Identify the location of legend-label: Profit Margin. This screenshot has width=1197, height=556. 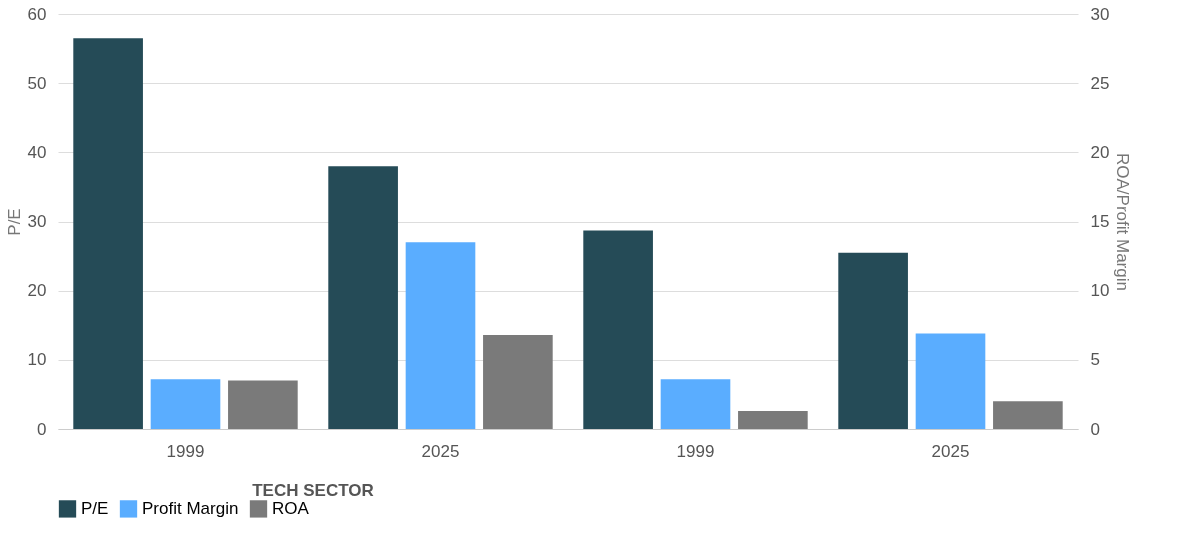
(190, 508).